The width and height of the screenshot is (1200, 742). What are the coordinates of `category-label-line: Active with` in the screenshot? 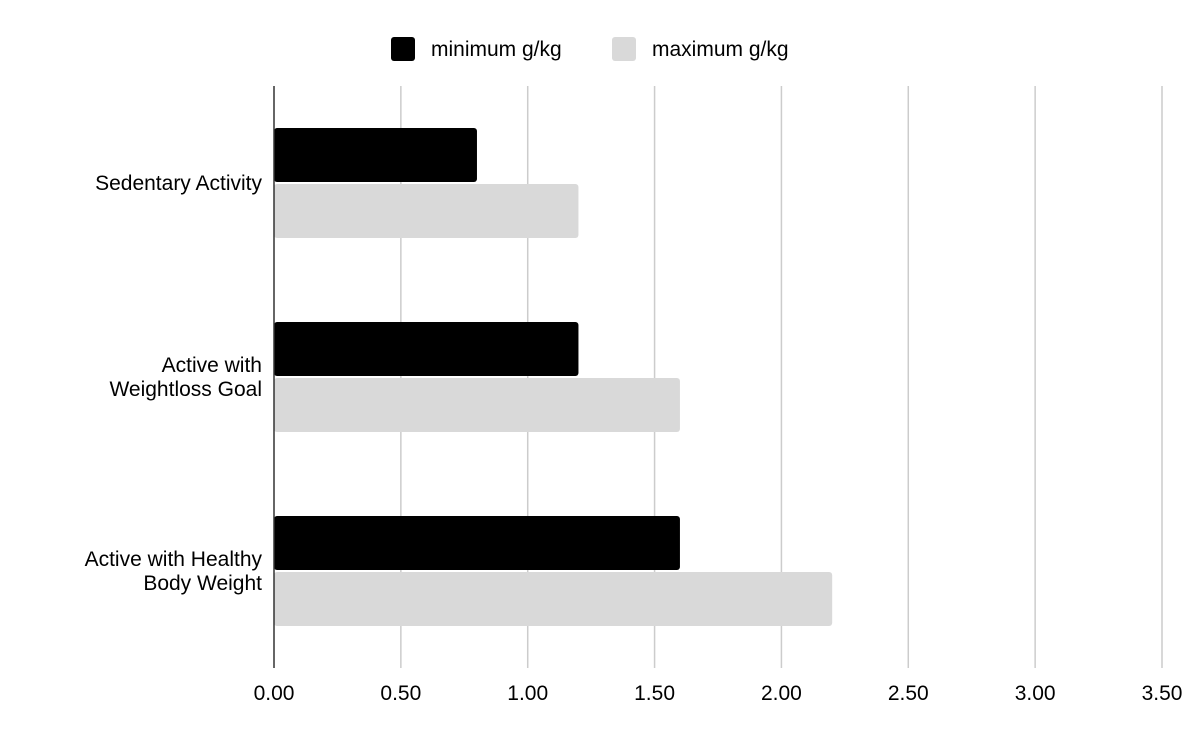 It's located at (212, 365).